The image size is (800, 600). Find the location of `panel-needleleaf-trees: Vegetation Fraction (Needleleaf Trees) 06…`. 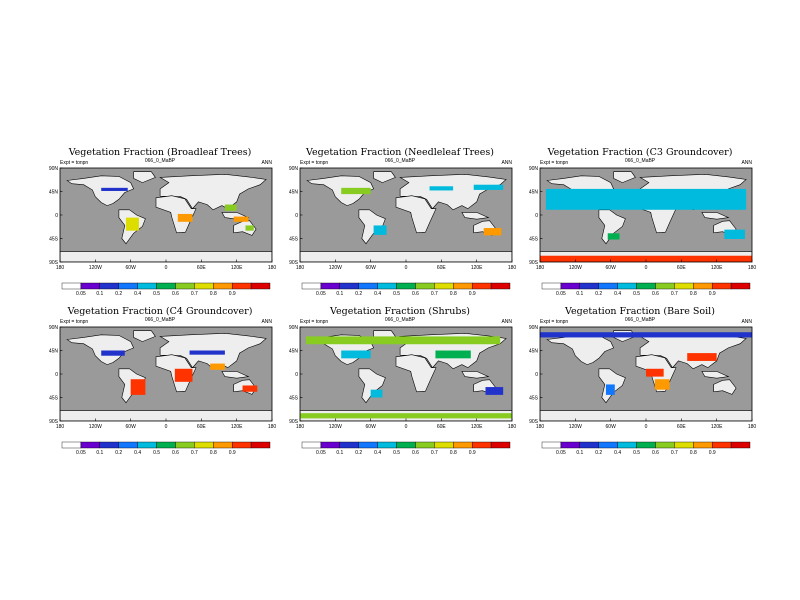

panel-needleleaf-trees: Vegetation Fraction (Needleleaf Trees) 06… is located at coordinates (400, 231).